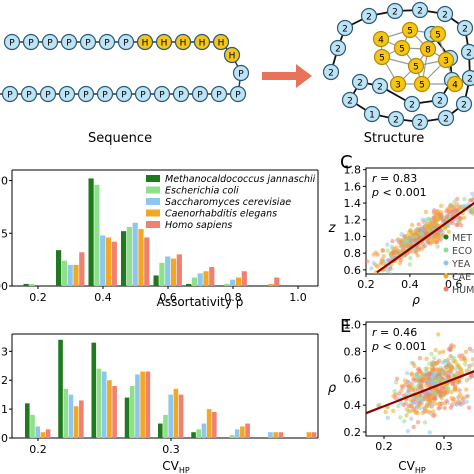  Describe the element at coordinates (232, 57) in the screenshot. I see `chain-residue-label: H` at that location.